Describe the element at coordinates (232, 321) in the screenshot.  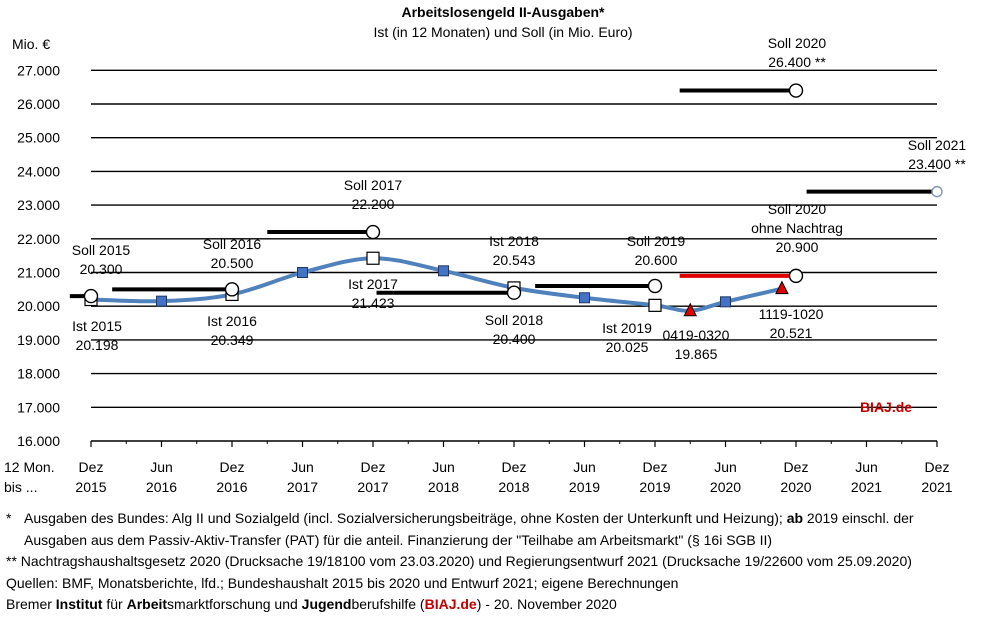
I see `annotation-ist2016: Ist 2016` at that location.